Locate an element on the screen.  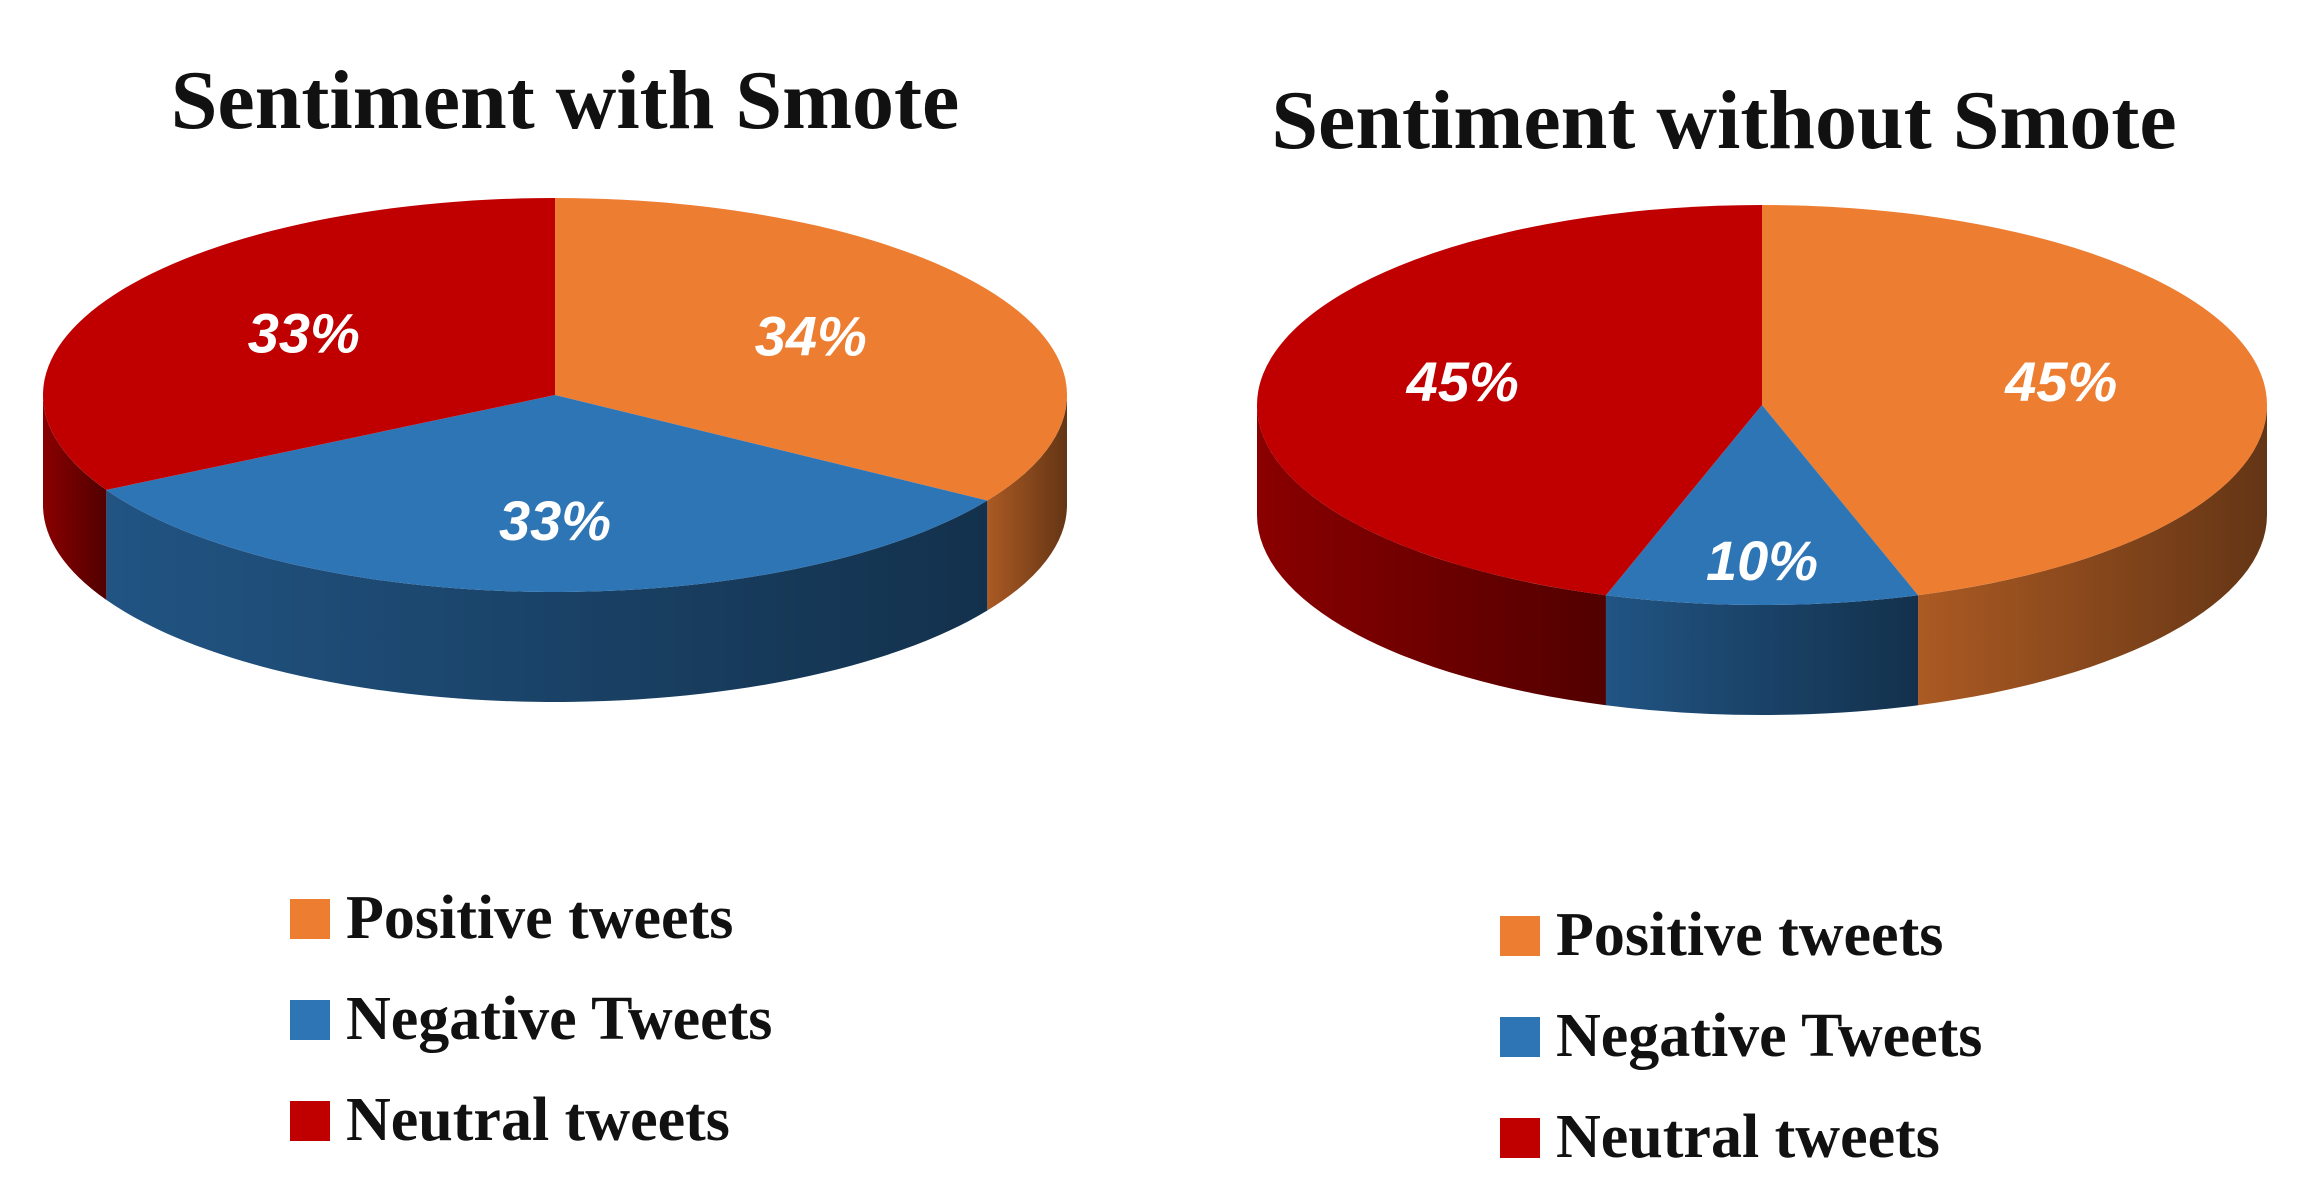
data-label-negative-tweets: 33% is located at coordinates (555, 520).